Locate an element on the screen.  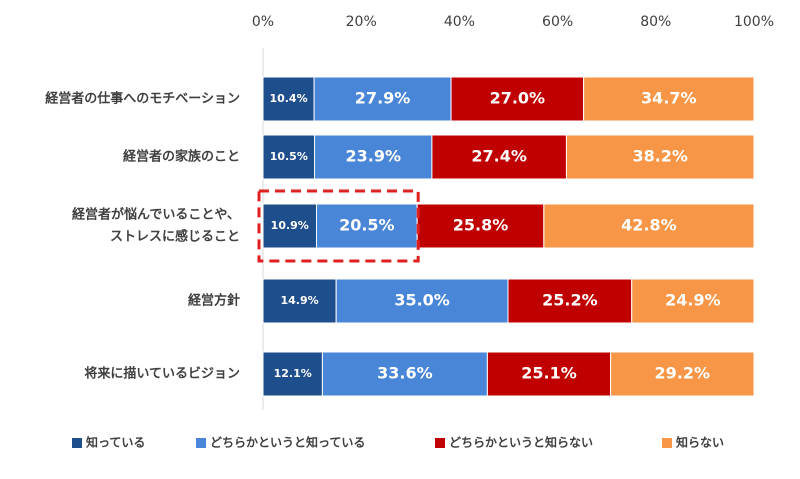
data-label: 25.1% is located at coordinates (549, 373).